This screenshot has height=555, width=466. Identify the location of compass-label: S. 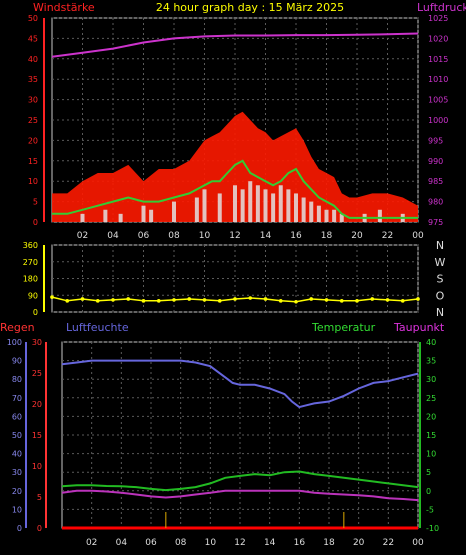
(440, 279).